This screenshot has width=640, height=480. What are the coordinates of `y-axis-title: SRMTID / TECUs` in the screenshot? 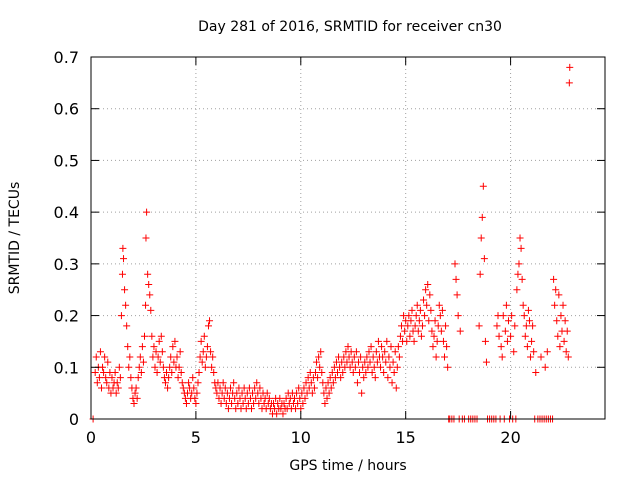 It's located at (15, 238).